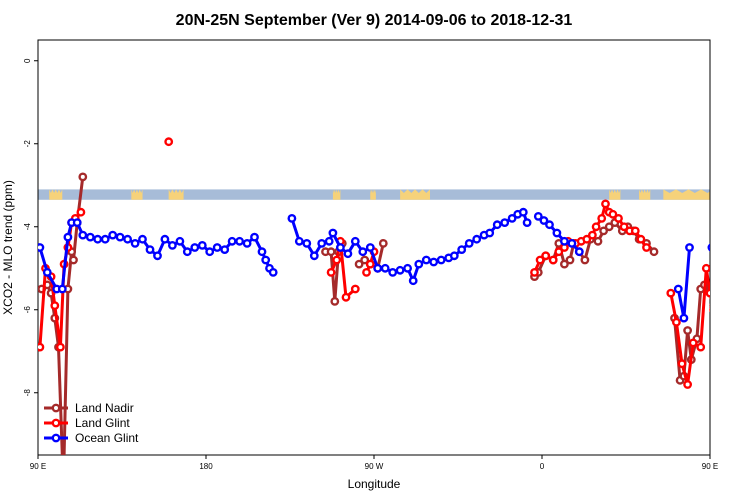  I want to click on y-tick-label: -4, so click(27, 227).